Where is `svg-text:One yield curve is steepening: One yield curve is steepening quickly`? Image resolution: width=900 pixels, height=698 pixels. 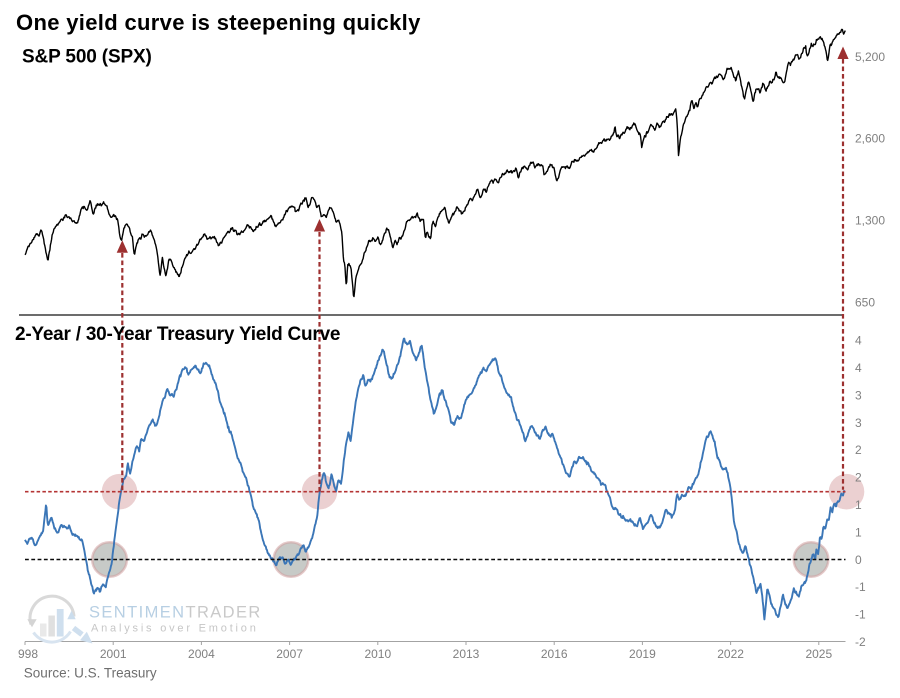 svg-text:One yield curve is steepening: One yield curve is steepening quickly is located at coordinates (218, 22).